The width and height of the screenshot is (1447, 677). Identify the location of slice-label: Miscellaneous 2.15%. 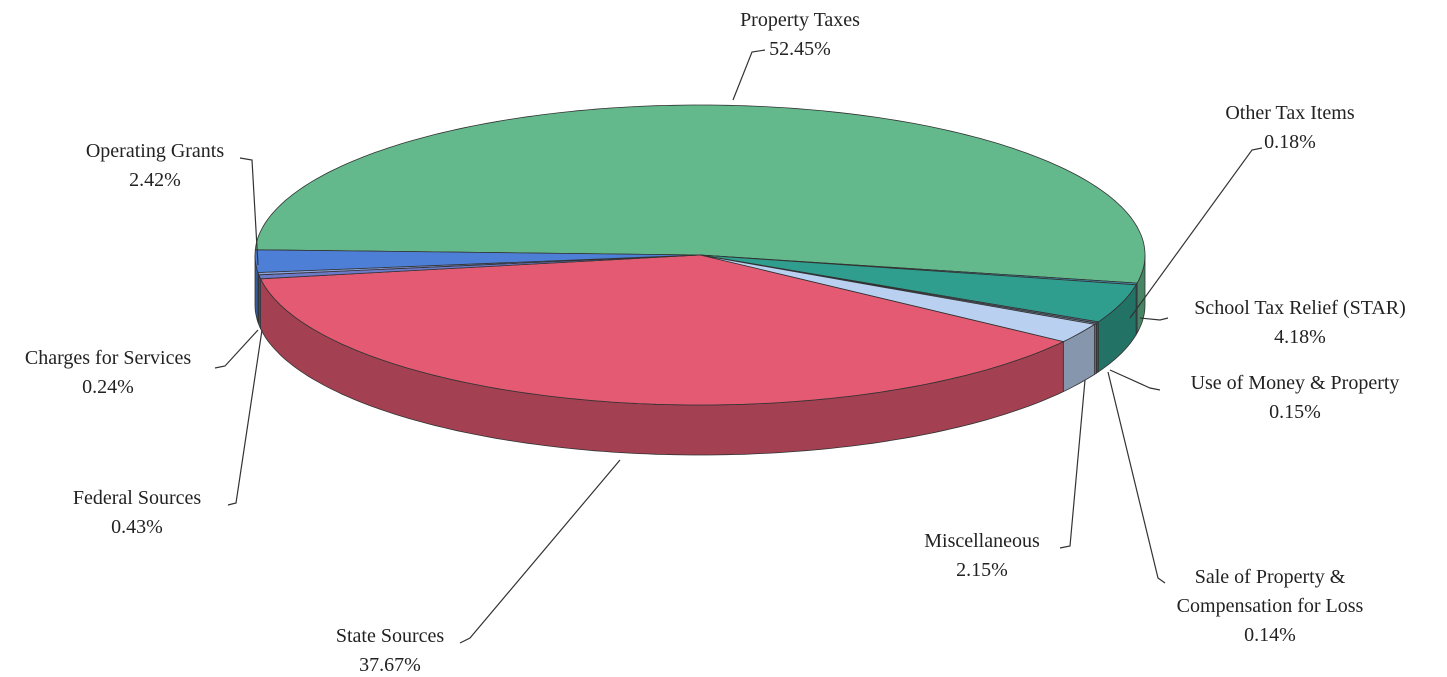
(982, 556).